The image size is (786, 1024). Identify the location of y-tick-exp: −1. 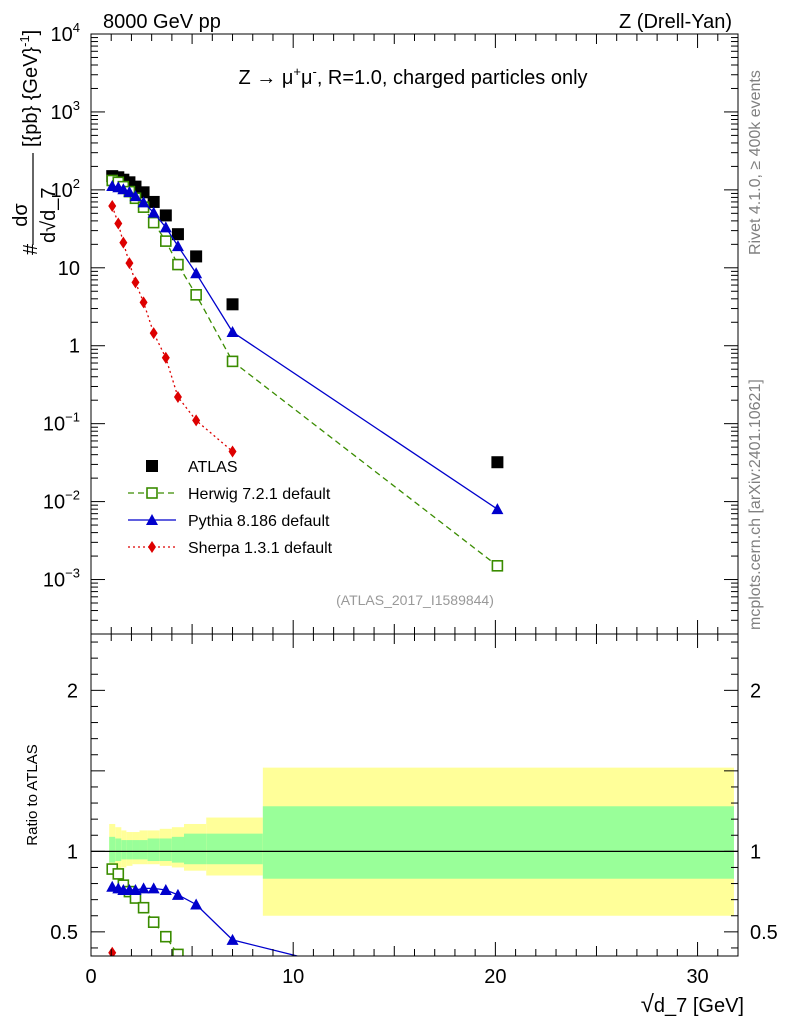
(72, 417).